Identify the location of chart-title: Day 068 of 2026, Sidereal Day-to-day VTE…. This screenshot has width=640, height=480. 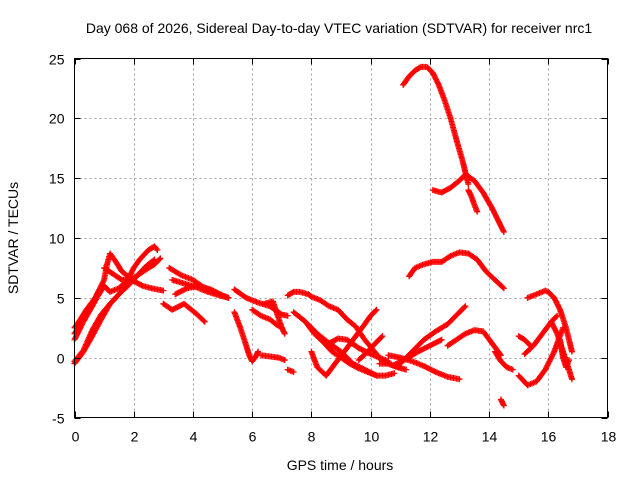
(339, 28).